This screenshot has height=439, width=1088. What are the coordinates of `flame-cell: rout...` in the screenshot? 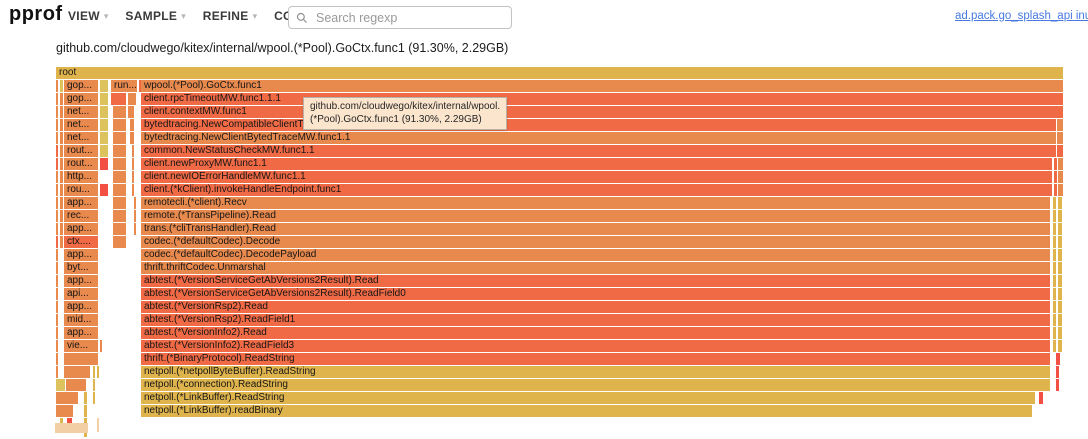 It's located at (81, 151).